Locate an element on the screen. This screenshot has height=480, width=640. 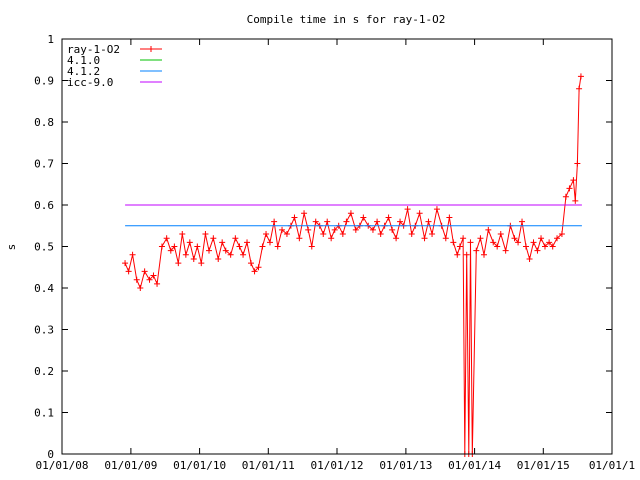
x-tick-label: 01/01/11 is located at coordinates (268, 465).